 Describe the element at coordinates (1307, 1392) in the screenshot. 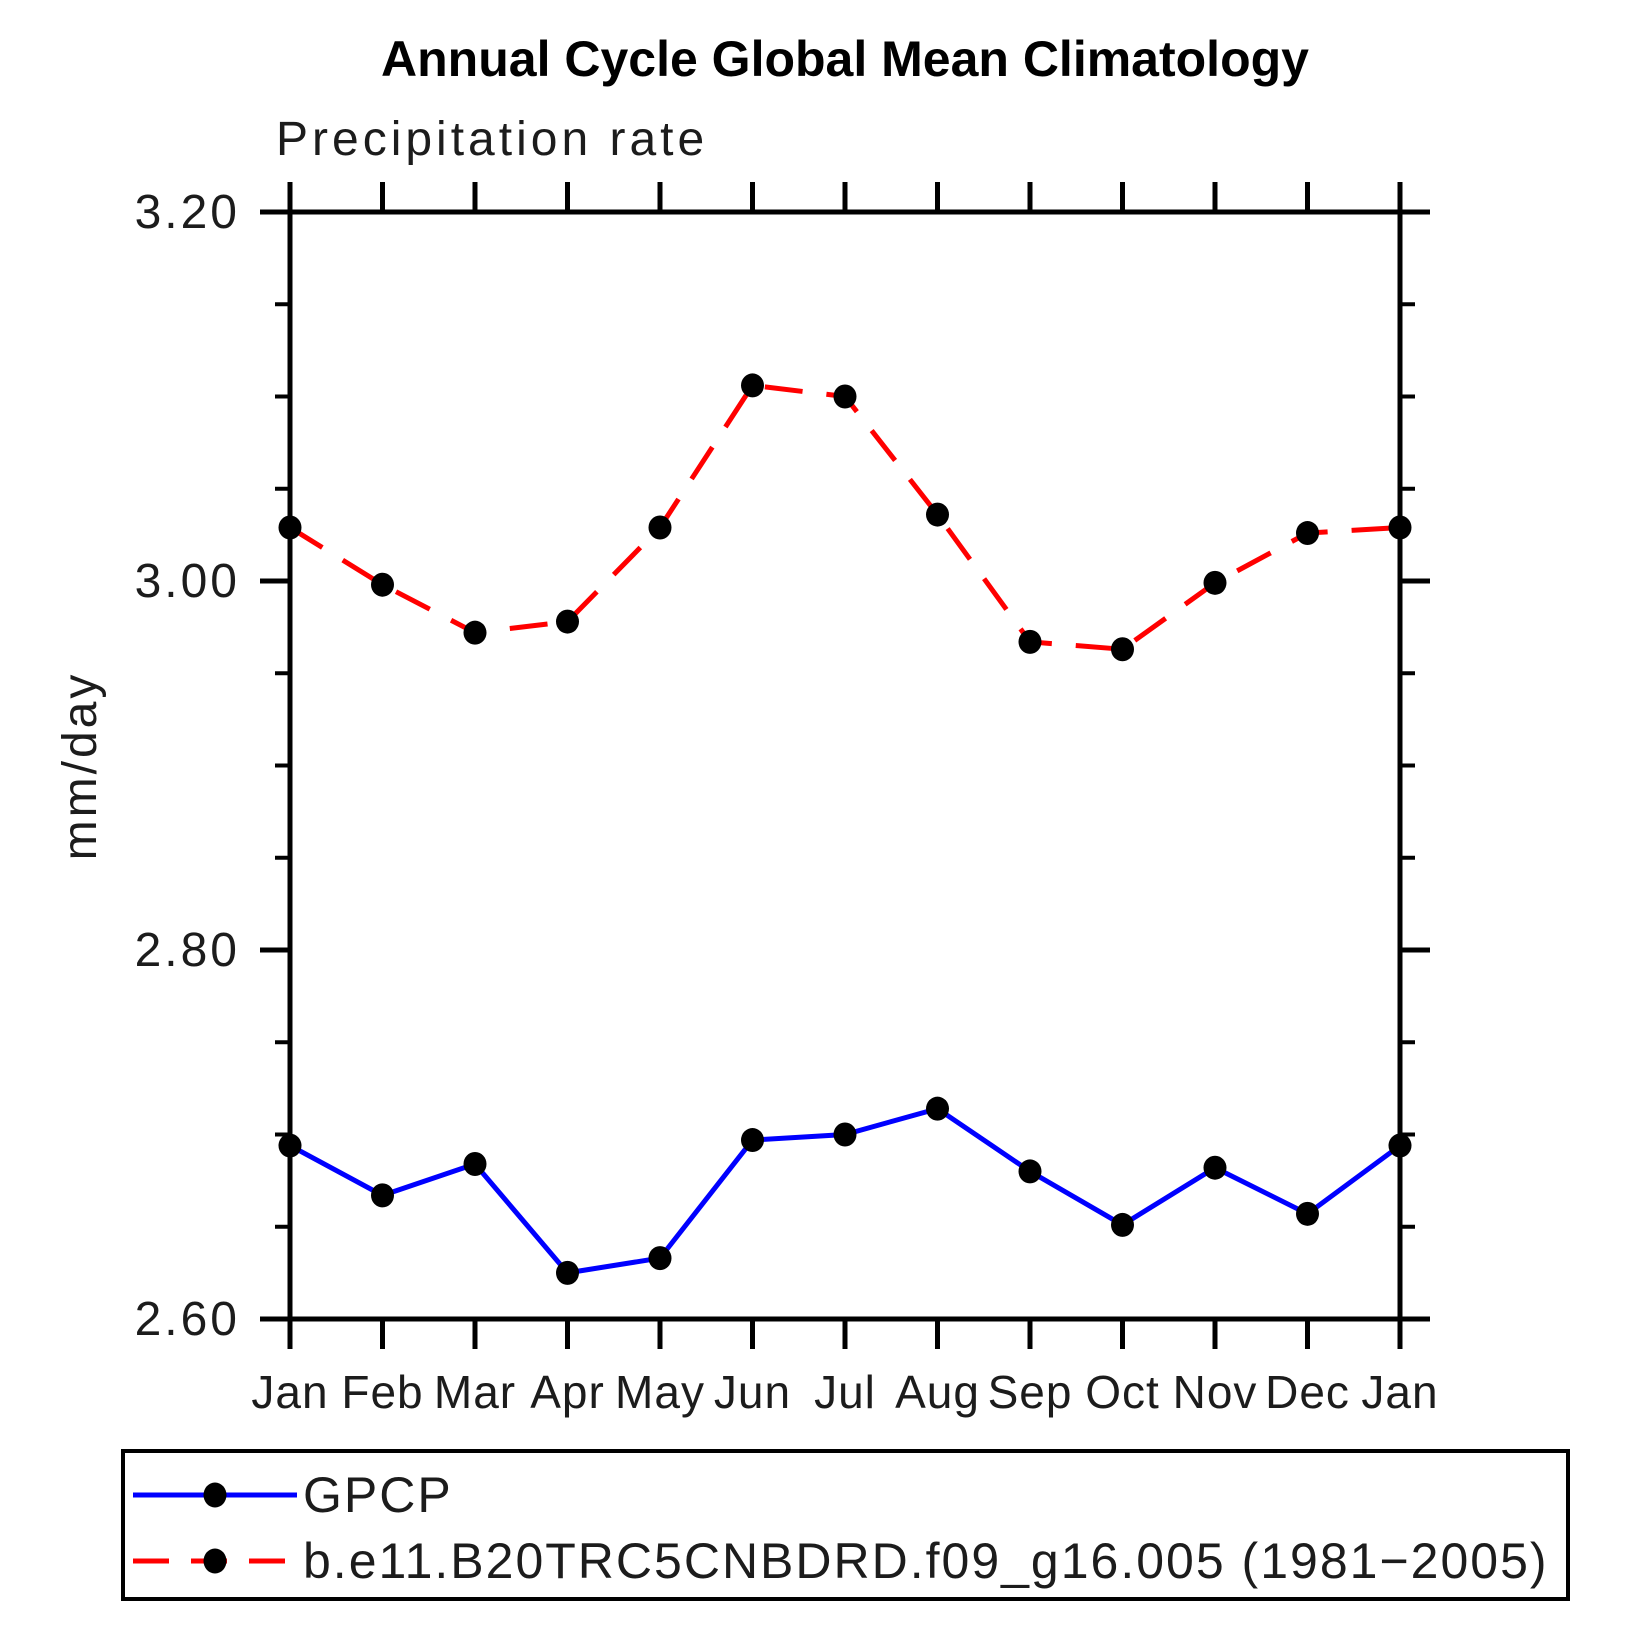

I see `x-axis-month-label: Dec` at that location.